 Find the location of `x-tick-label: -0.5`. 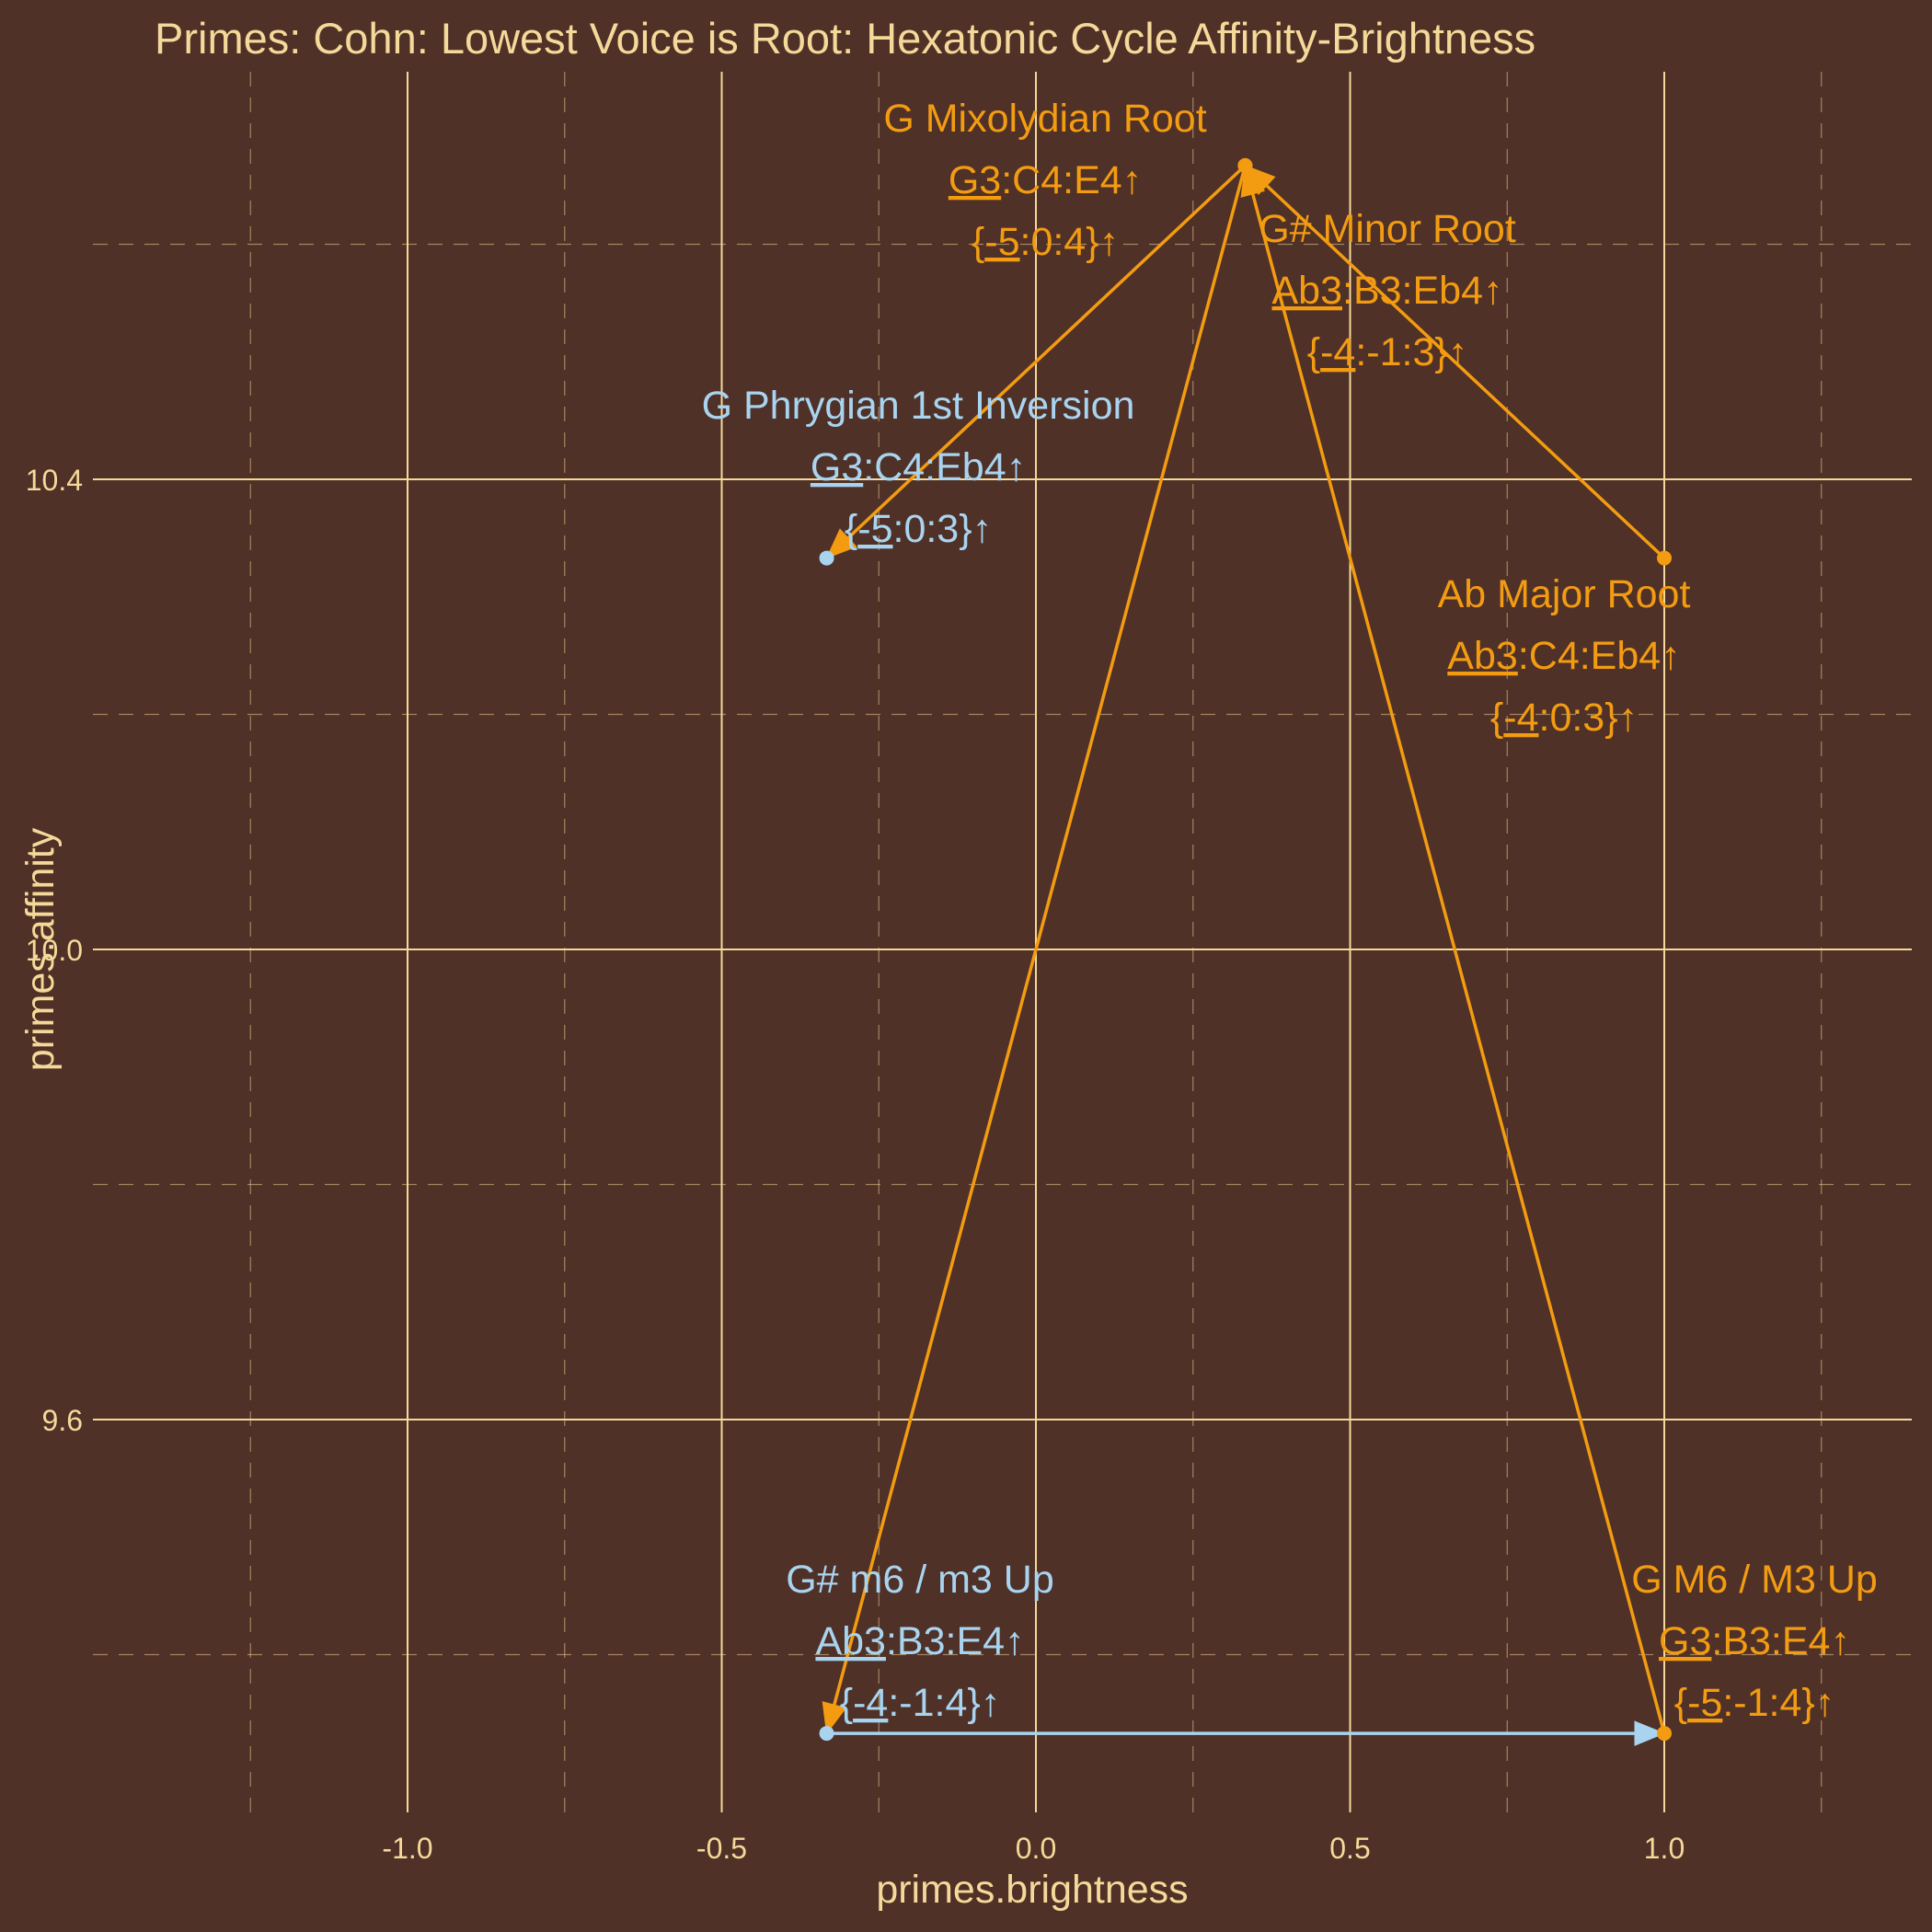

x-tick-label: -0.5 is located at coordinates (721, 1848).